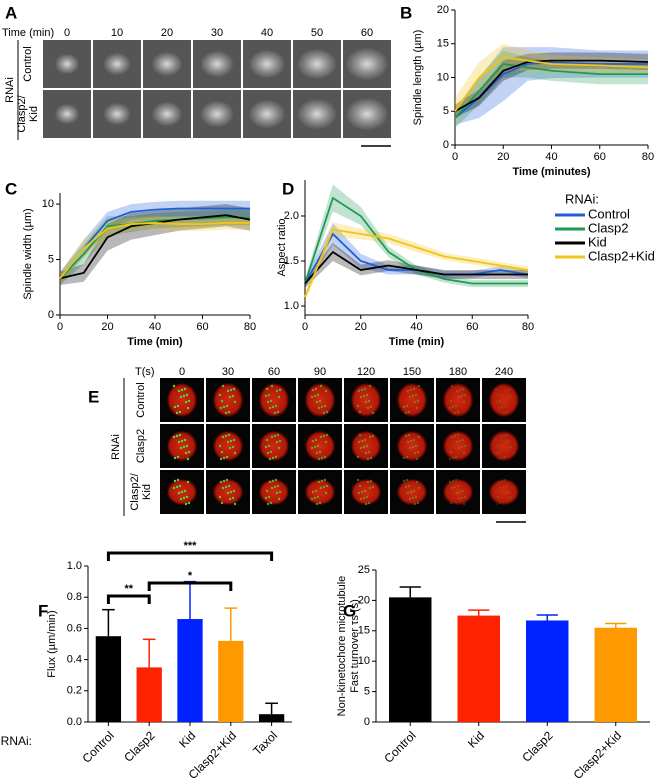 This screenshot has width=664, height=783. What do you see at coordinates (355, 646) in the screenshot?
I see `y-axis-title: Fast turnover τs (s)` at bounding box center [355, 646].